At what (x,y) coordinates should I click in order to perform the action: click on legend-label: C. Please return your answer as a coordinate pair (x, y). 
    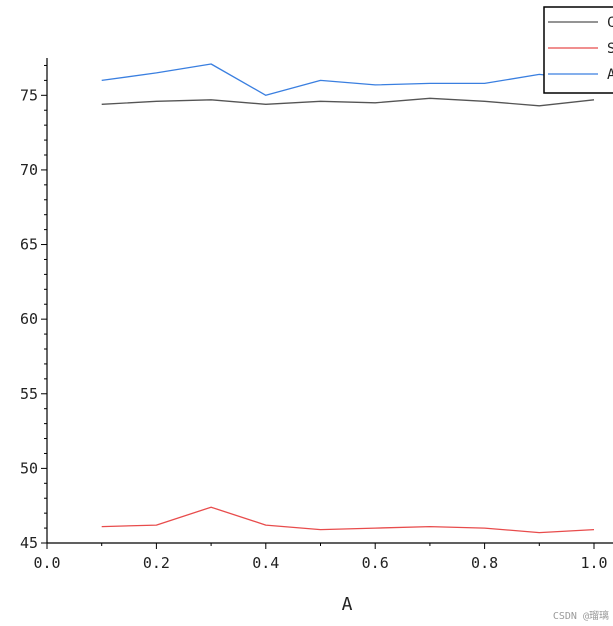
    Looking at the image, I should click on (610, 23).